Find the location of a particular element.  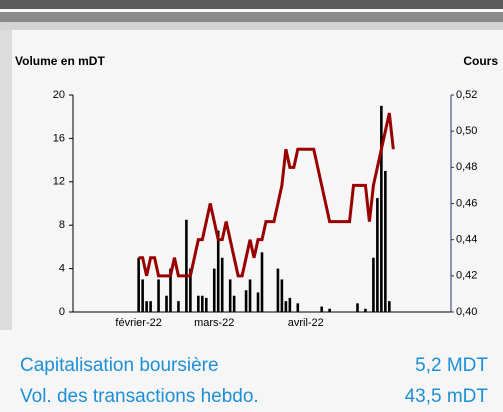

x-tick-label: mars-22 is located at coordinates (214, 323).